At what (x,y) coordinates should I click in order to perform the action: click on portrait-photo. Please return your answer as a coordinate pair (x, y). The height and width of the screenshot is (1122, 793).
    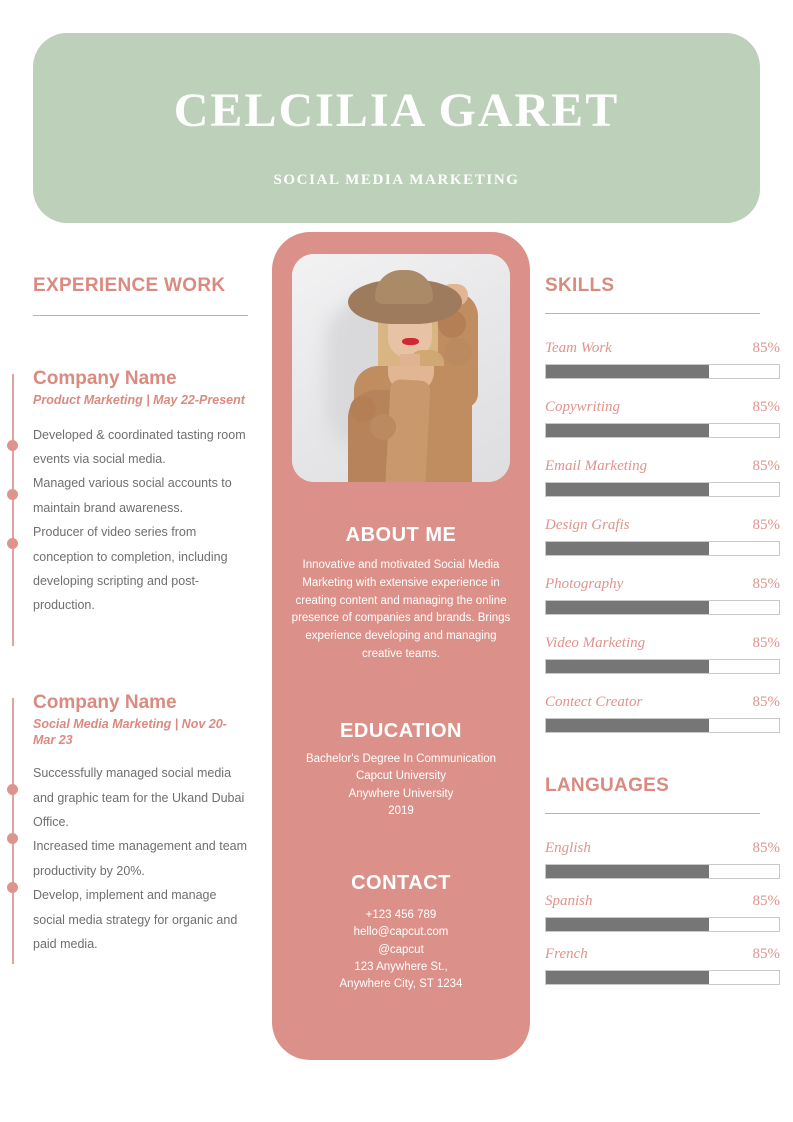
    Looking at the image, I should click on (401, 368).